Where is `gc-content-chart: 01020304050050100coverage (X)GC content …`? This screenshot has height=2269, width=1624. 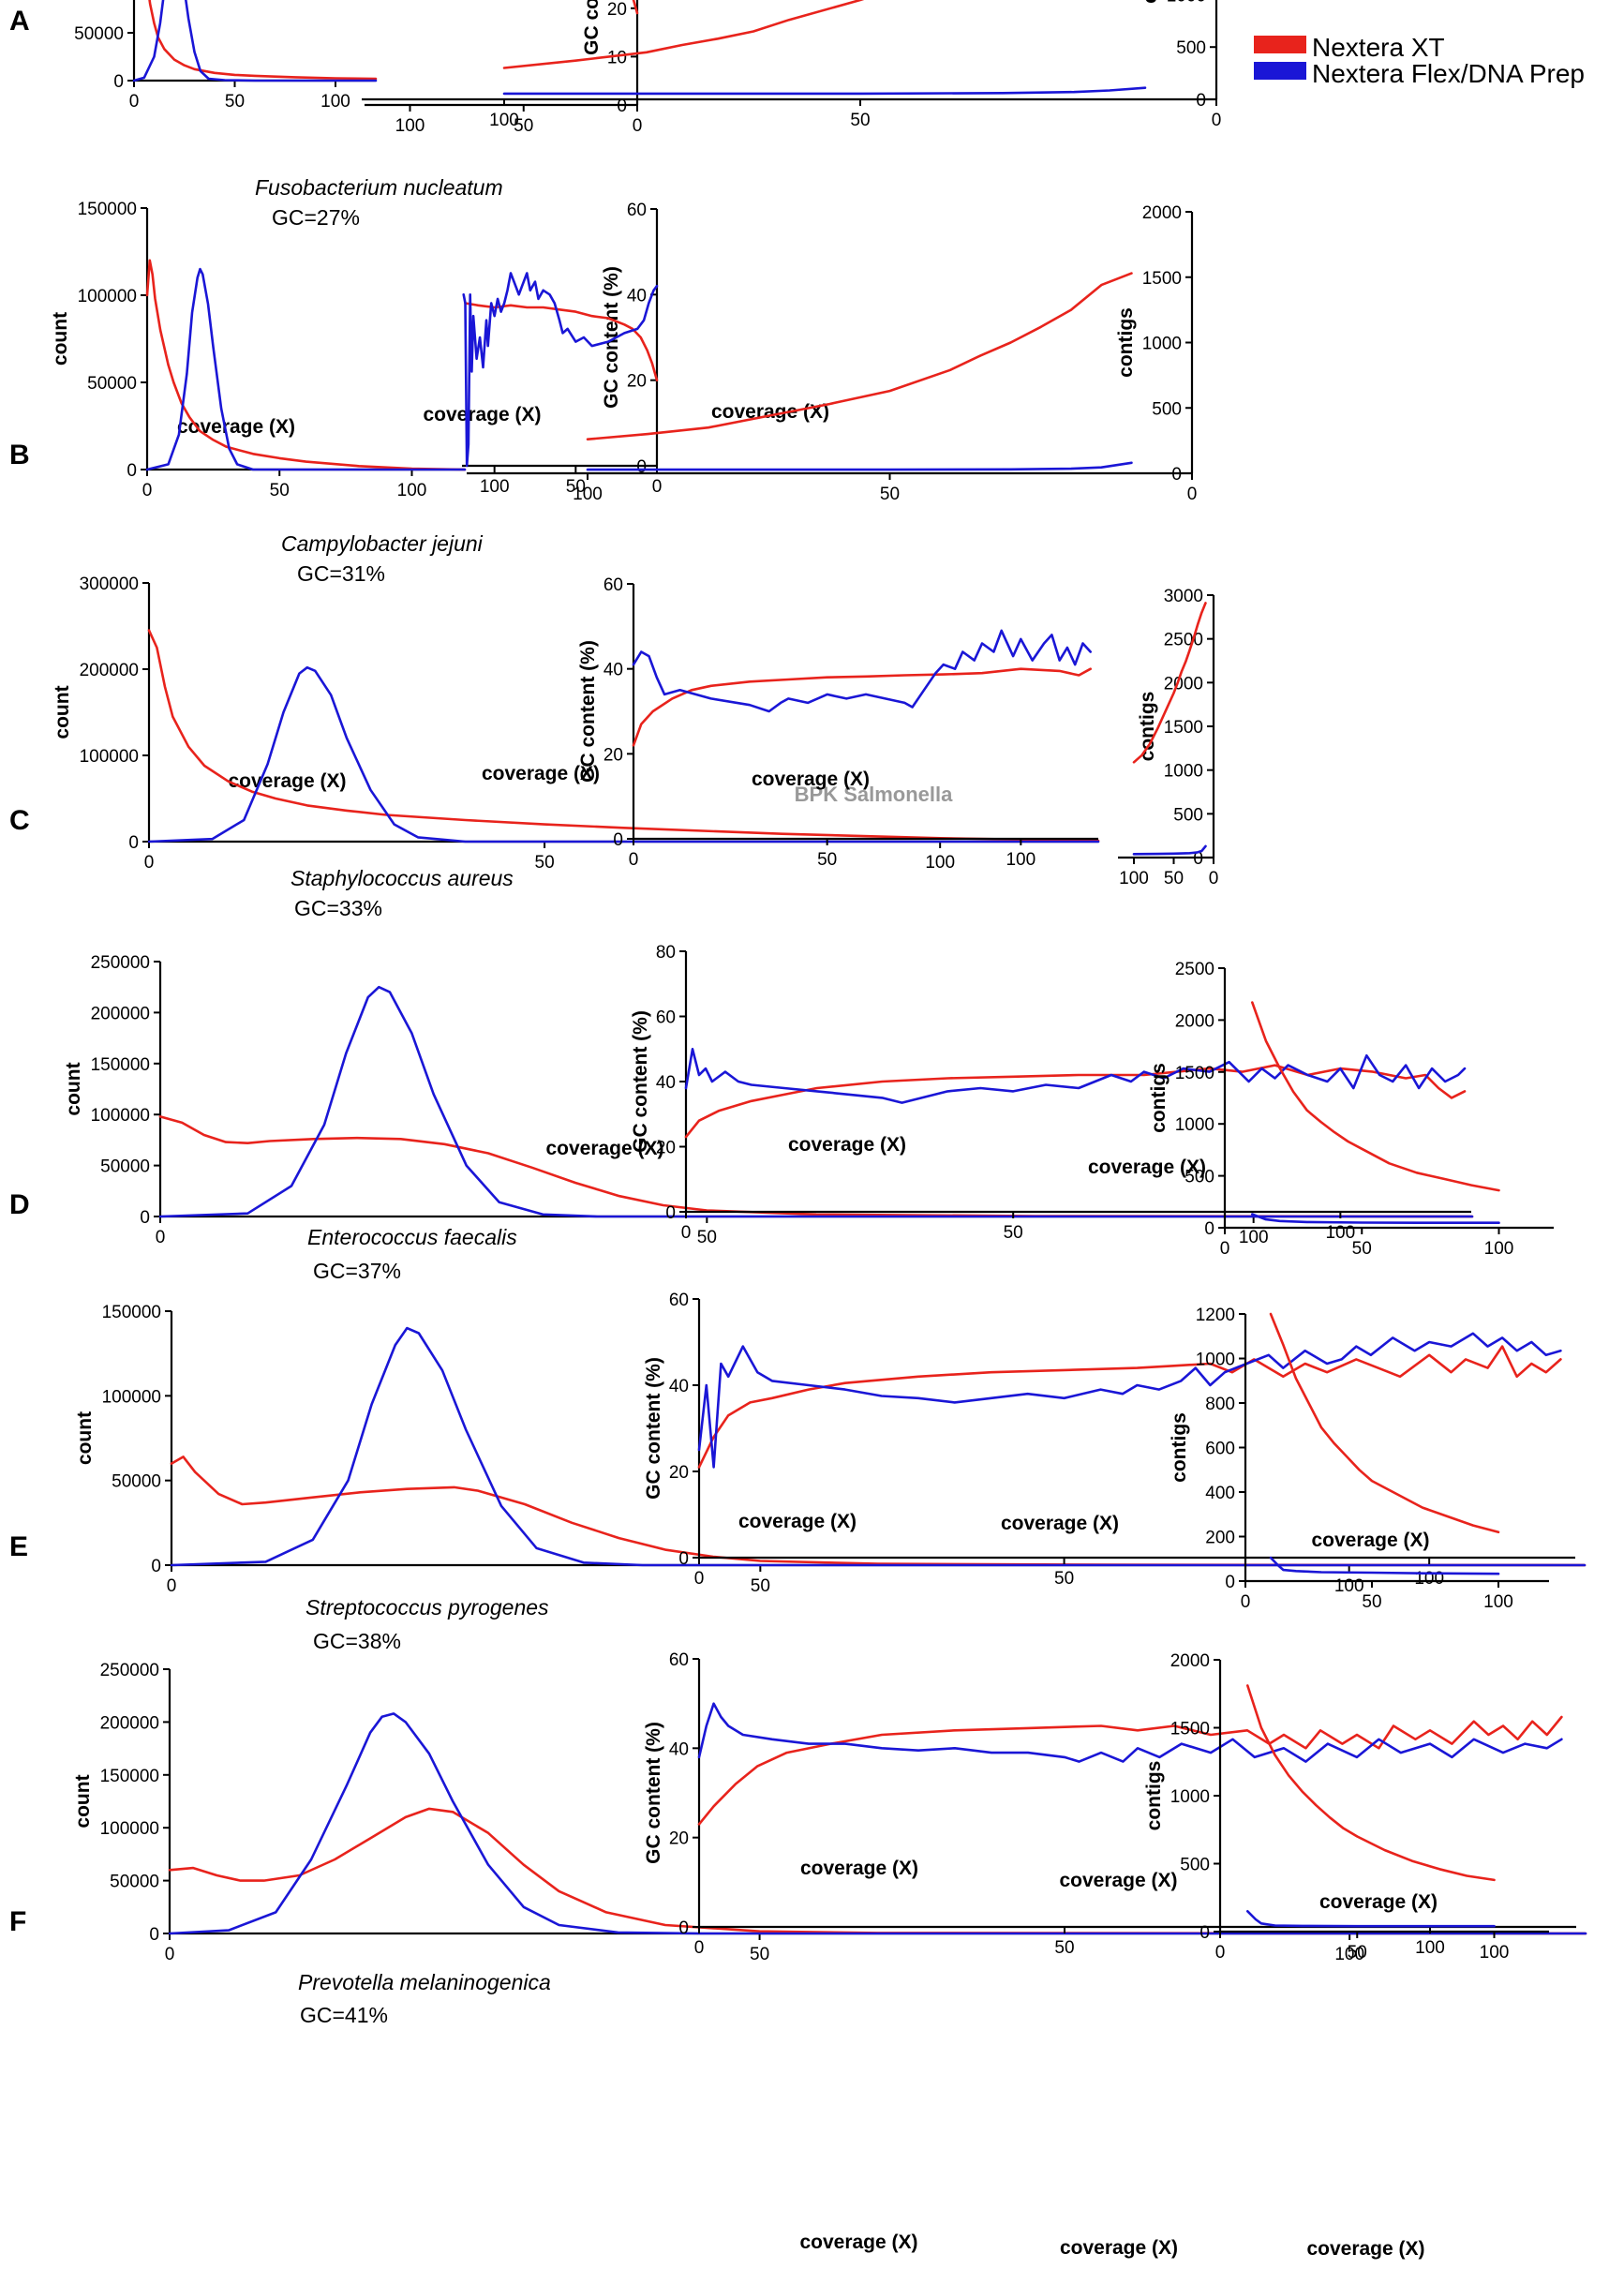
gc-content-chart: 01020304050050100coverage (X)GC content … is located at coordinates (504, 212).